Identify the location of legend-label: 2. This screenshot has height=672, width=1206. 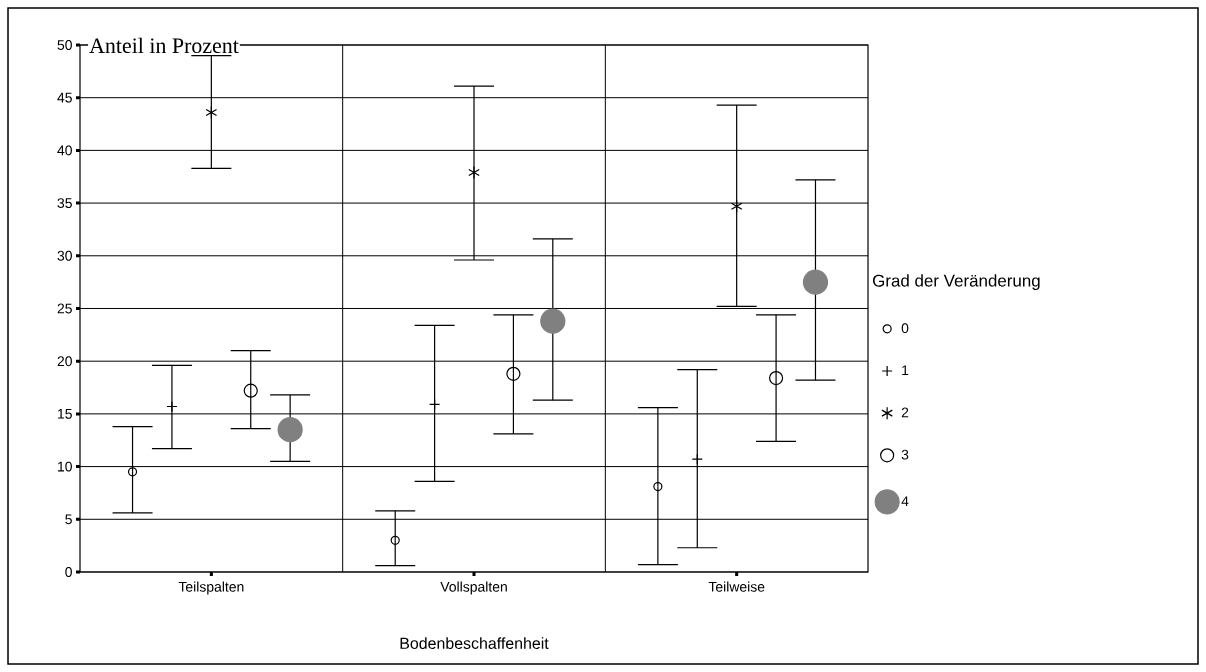
(905, 412).